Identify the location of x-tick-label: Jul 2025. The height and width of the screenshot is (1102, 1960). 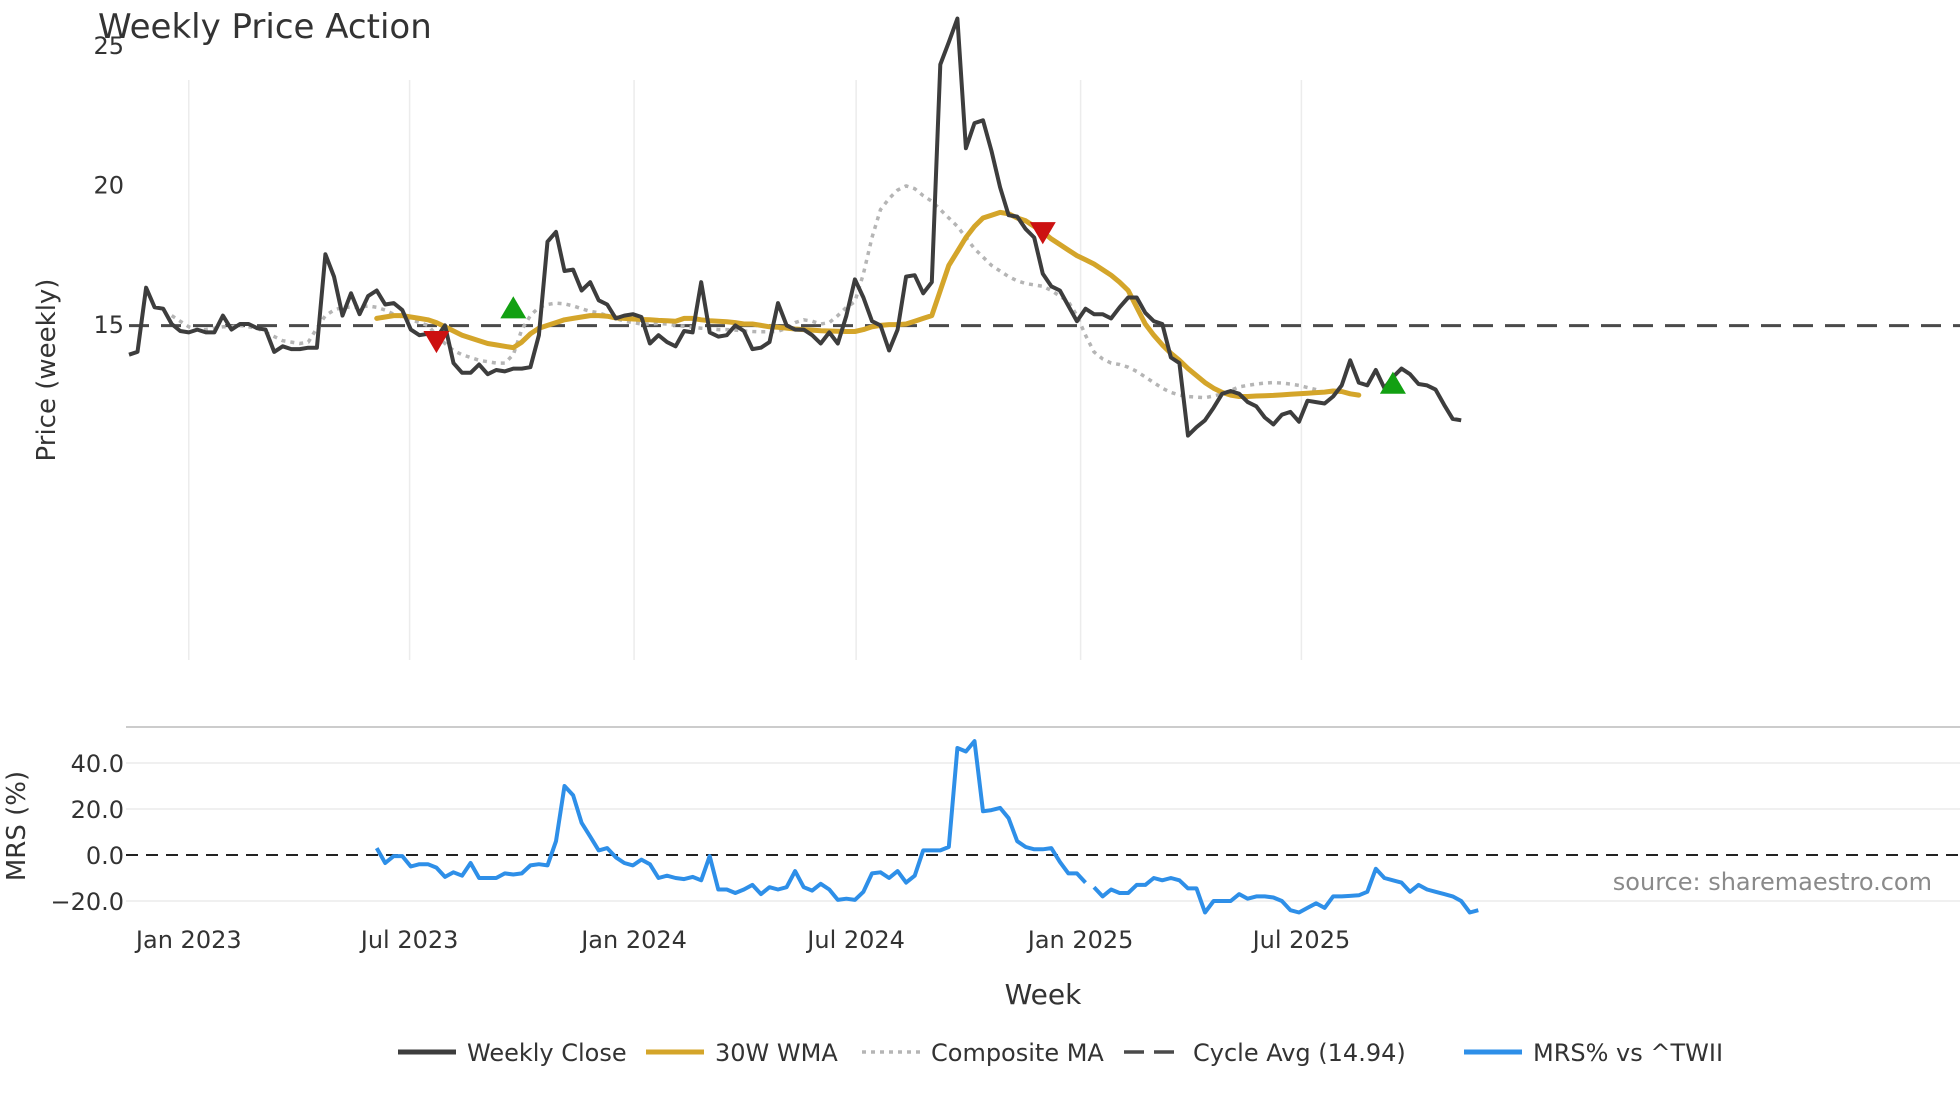
(1301, 940).